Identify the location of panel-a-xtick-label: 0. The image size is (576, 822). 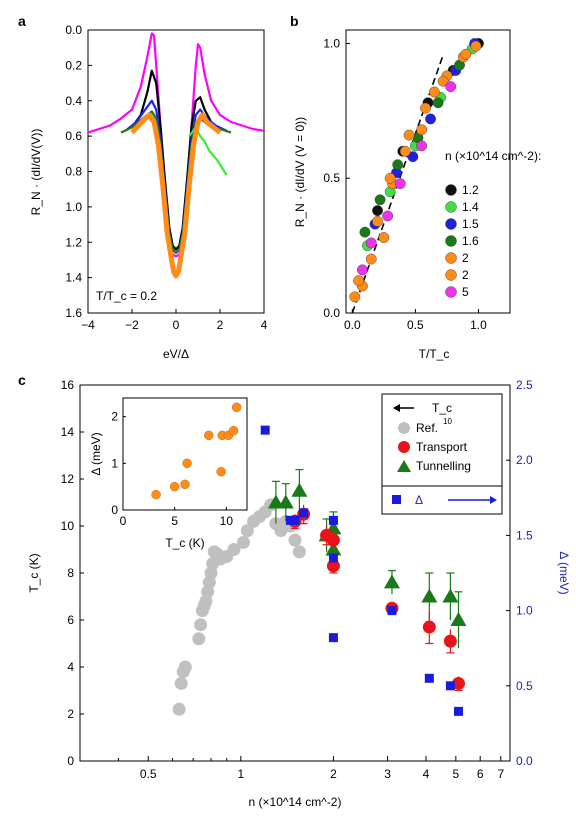
(176, 325).